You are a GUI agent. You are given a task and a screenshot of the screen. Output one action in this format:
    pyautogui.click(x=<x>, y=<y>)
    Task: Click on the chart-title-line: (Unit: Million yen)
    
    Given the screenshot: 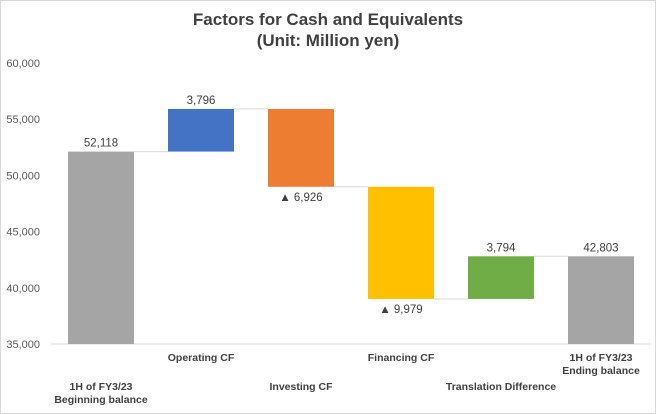 What is the action you would take?
    pyautogui.click(x=328, y=40)
    